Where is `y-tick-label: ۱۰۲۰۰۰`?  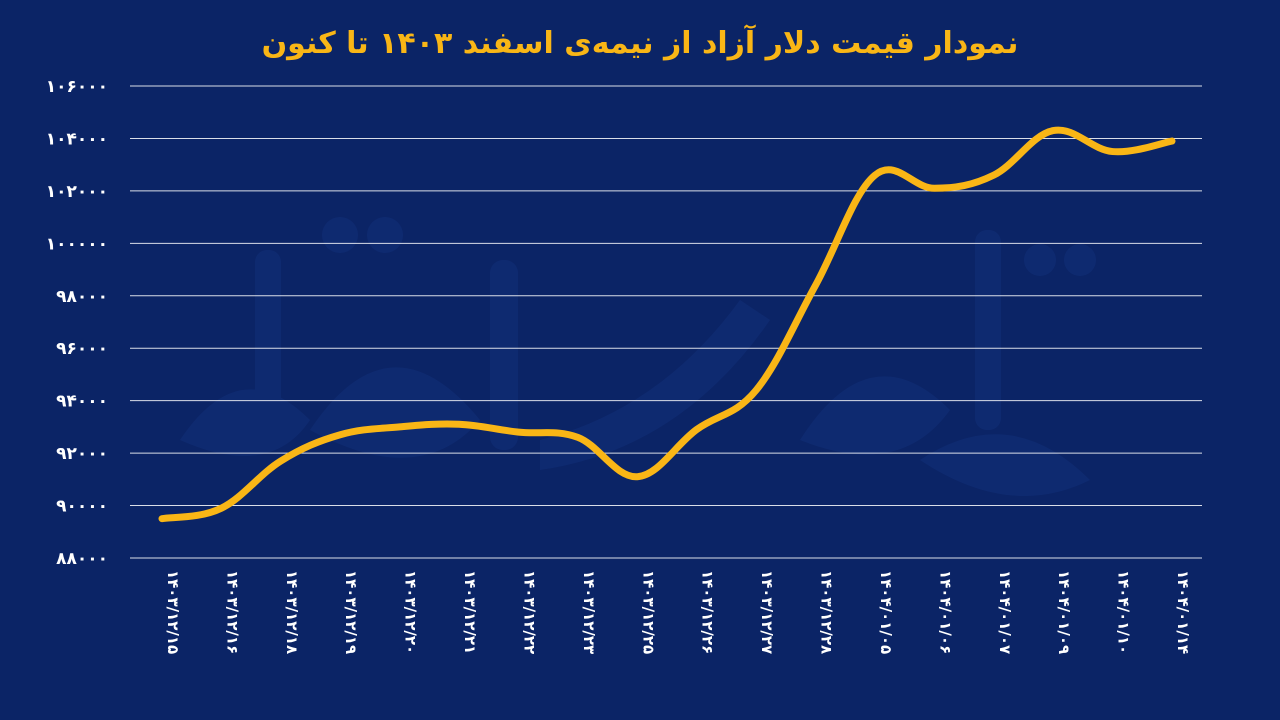 y-tick-label: ۱۰۲۰۰۰ is located at coordinates (77, 192).